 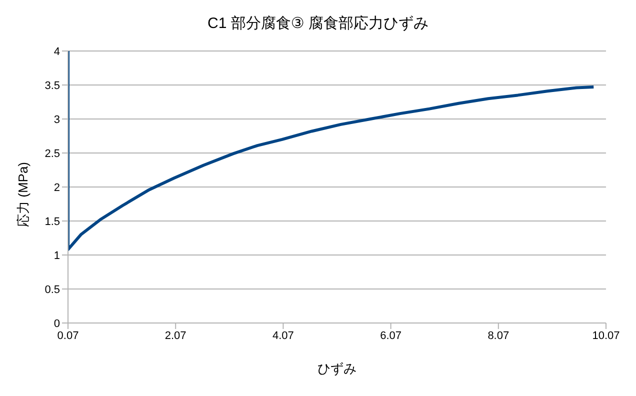 I want to click on y-tick-label: 1, so click(x=57, y=256).